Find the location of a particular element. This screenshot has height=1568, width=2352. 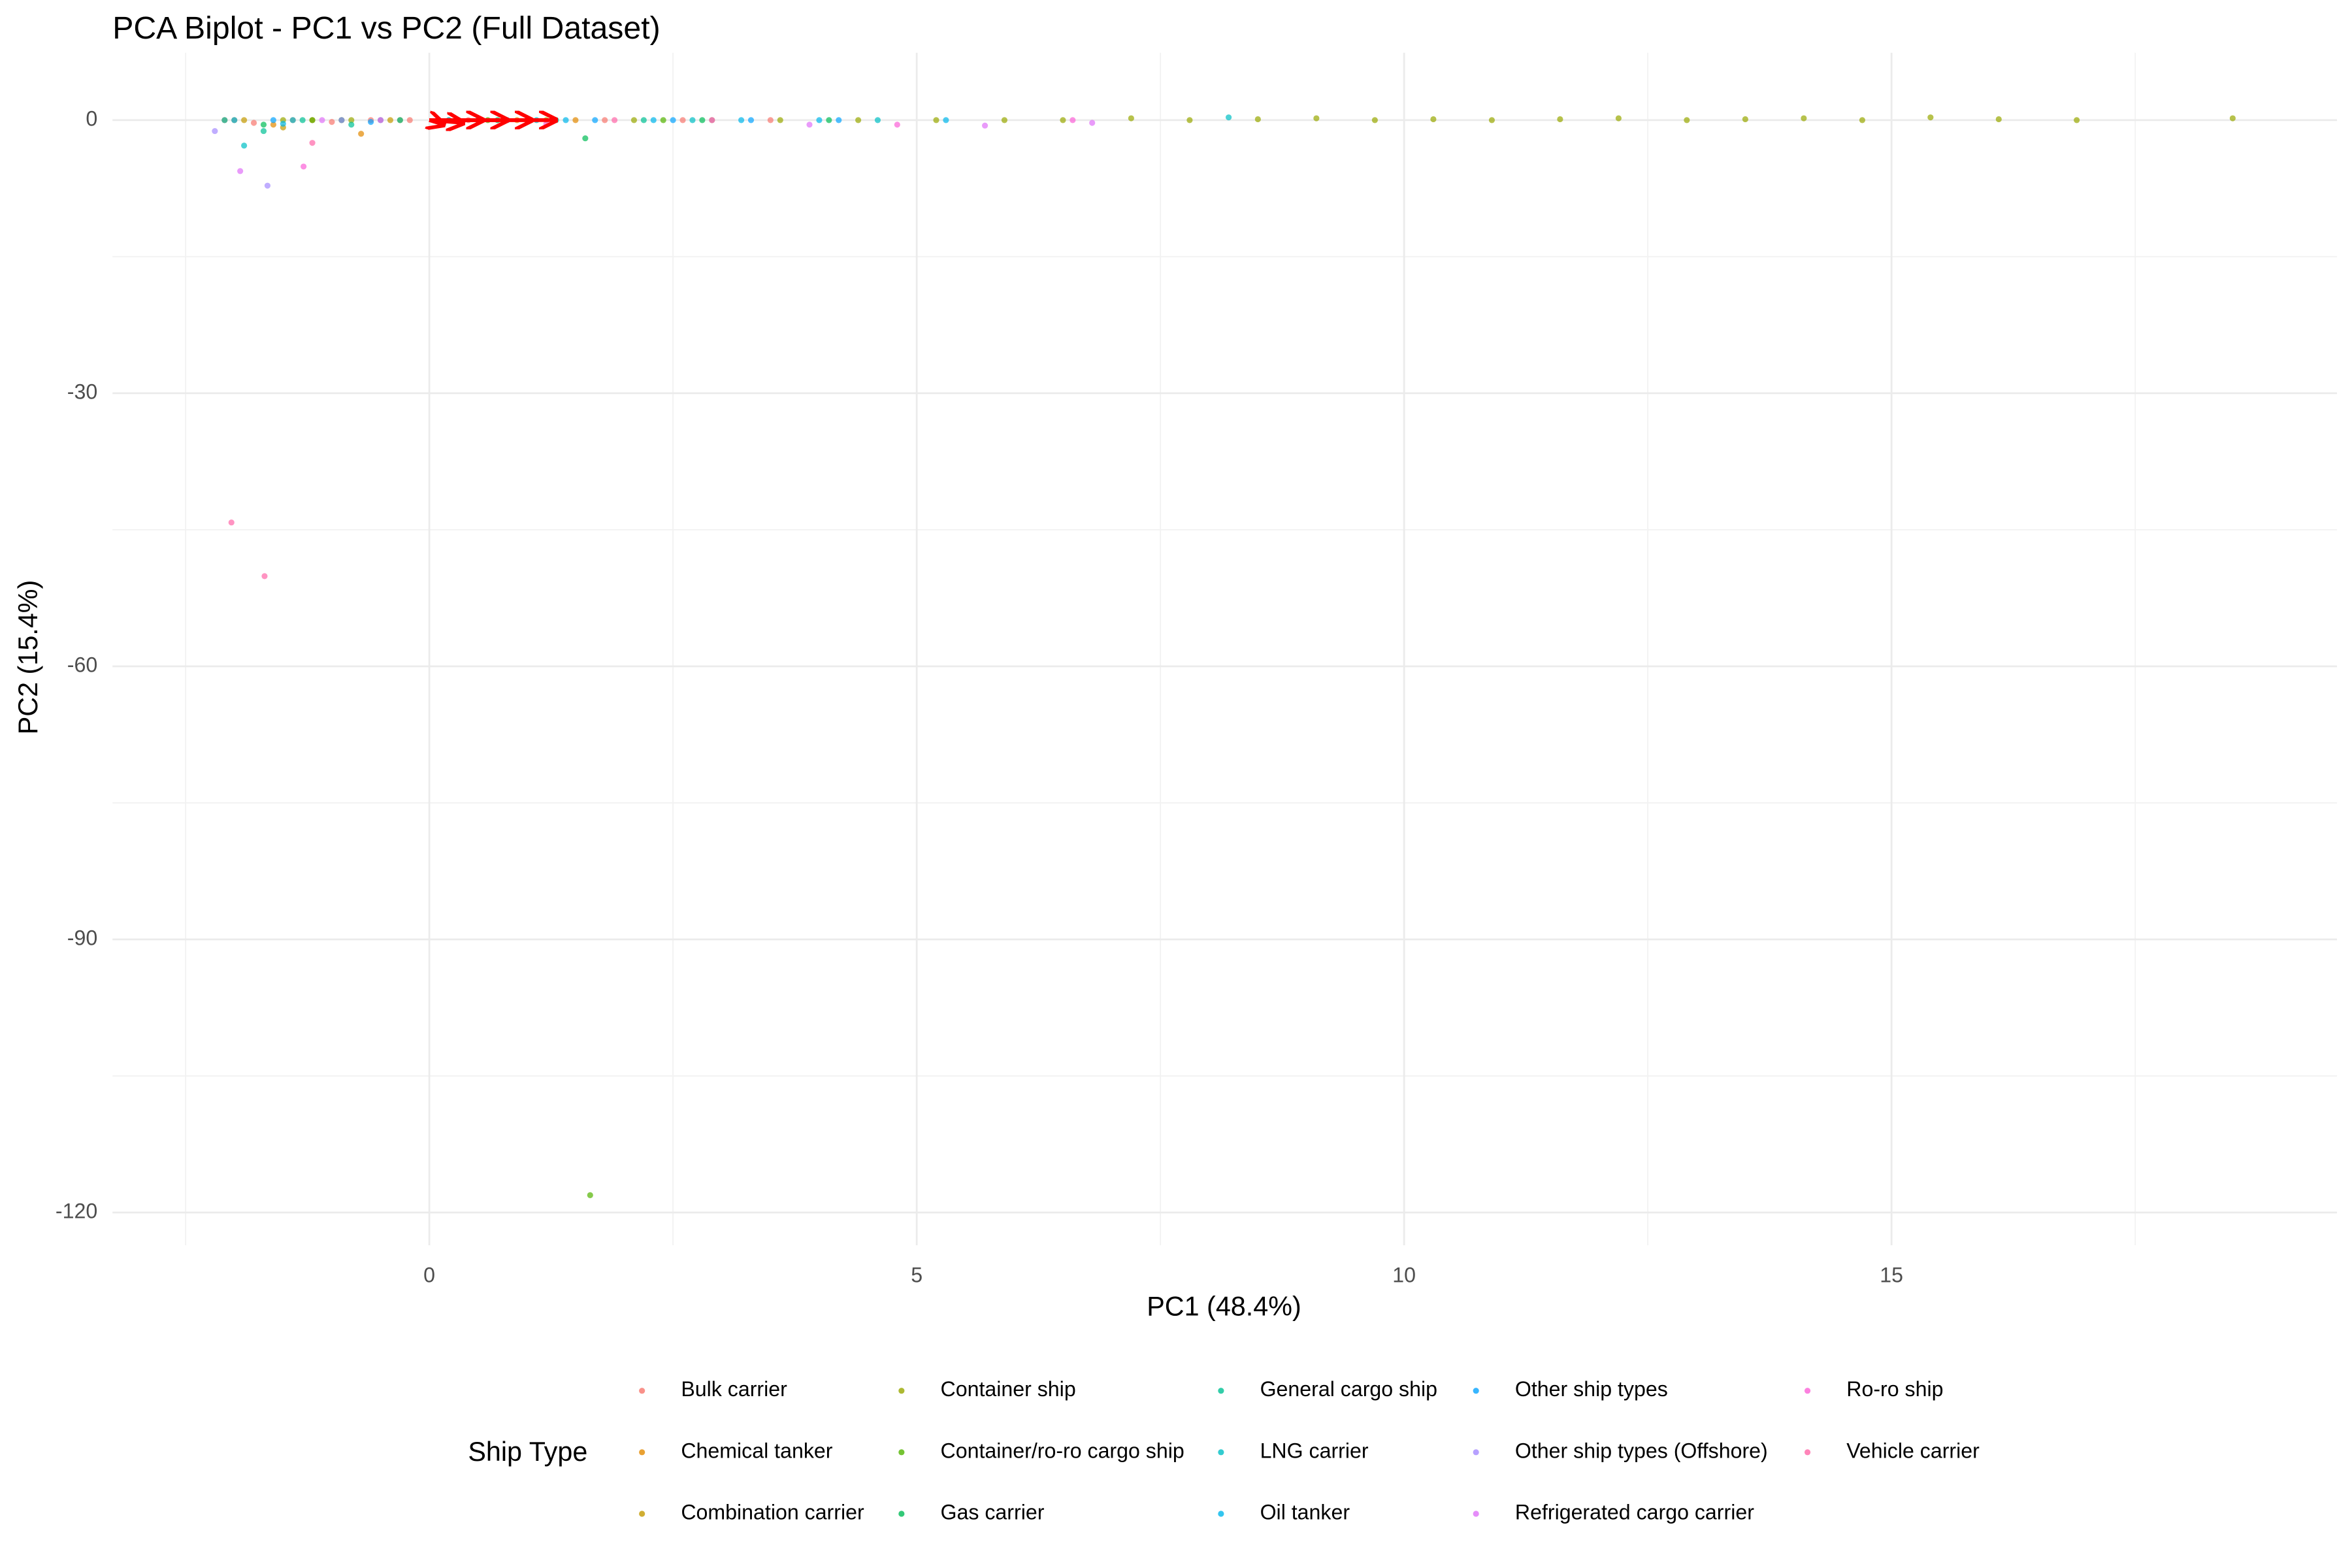

legend-label: Ro-ro ship is located at coordinates (1894, 1389).